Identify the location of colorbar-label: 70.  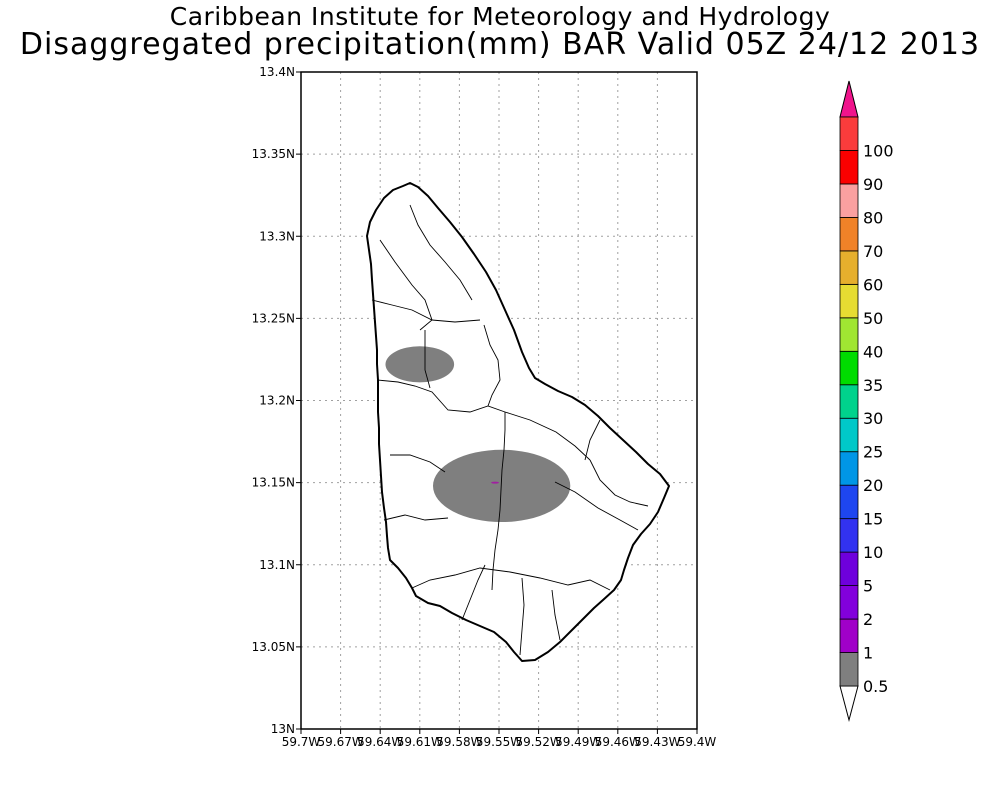
(873, 251).